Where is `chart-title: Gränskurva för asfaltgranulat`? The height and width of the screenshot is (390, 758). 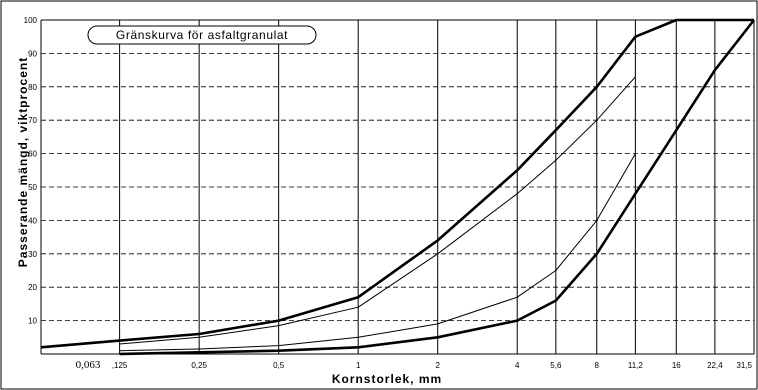
chart-title: Gränskurva för asfaltgranulat is located at coordinates (202, 35).